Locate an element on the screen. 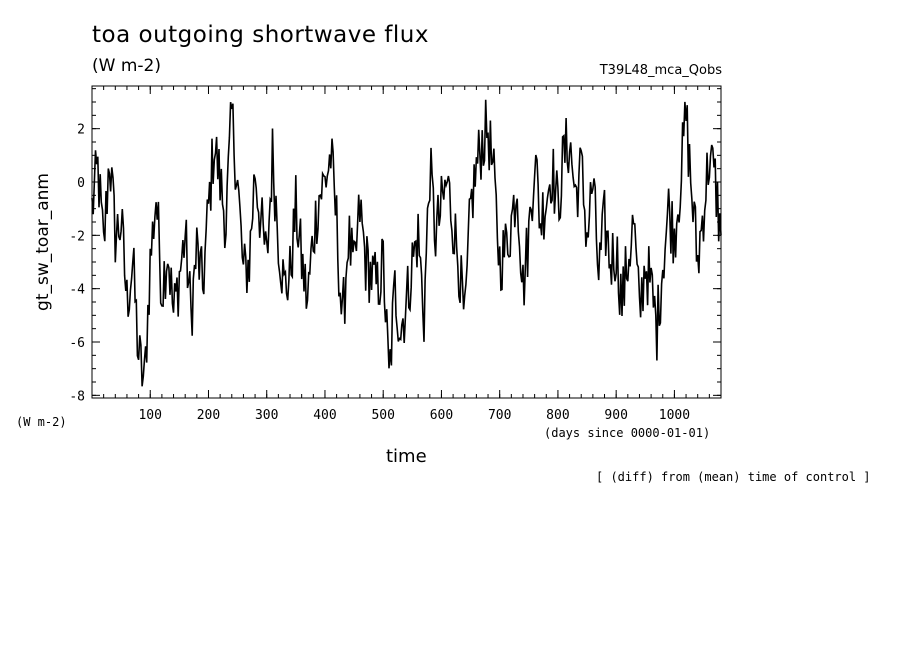 Image resolution: width=904 pixels, height=654 pixels. chart-units: (W m-2) is located at coordinates (126, 66).